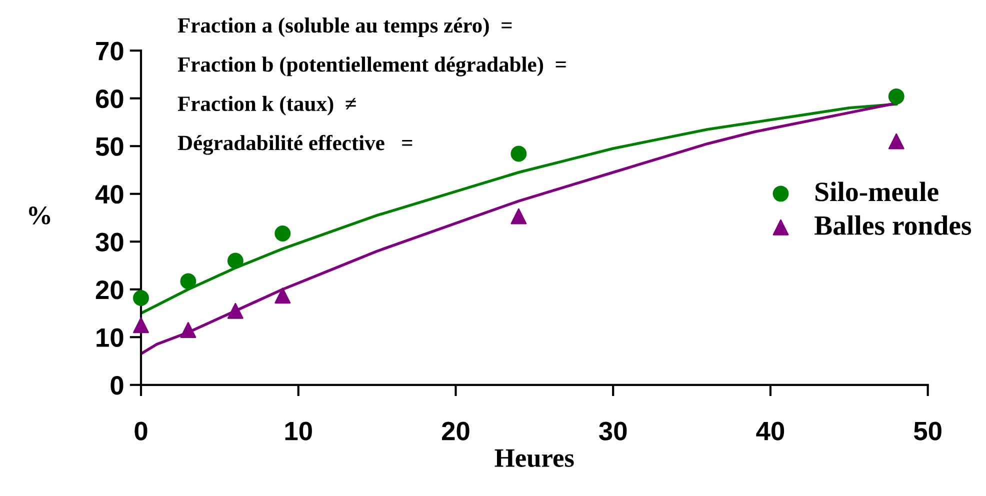  Describe the element at coordinates (141, 431) in the screenshot. I see `x-tick-label: 0` at that location.